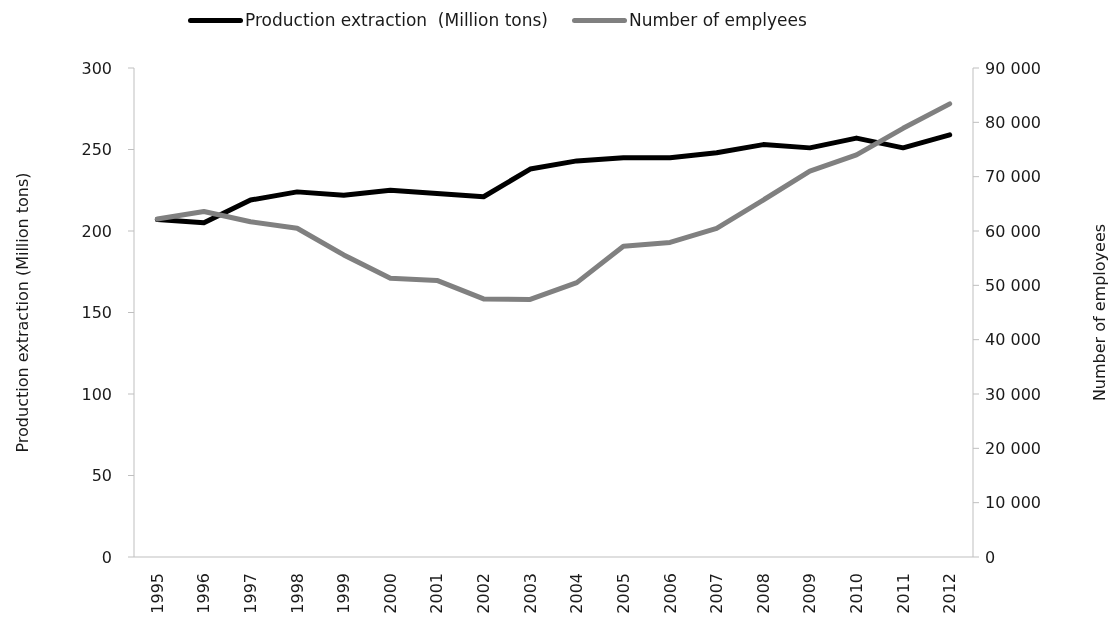 The width and height of the screenshot is (1111, 619). Describe the element at coordinates (297, 593) in the screenshot. I see `x-tick-label: 1998` at that location.